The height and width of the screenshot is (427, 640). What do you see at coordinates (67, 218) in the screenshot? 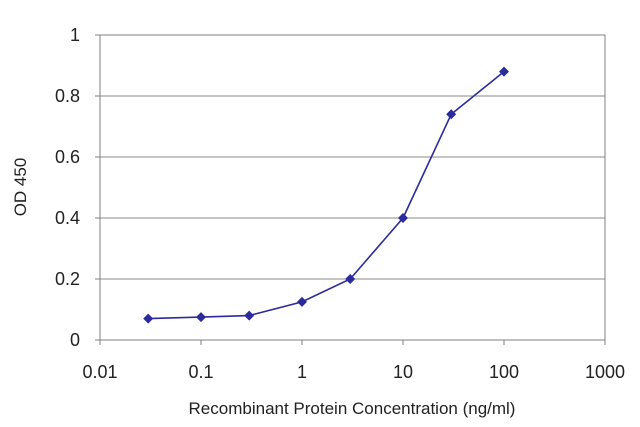
I see `y-tick-label: 0.4` at bounding box center [67, 218].